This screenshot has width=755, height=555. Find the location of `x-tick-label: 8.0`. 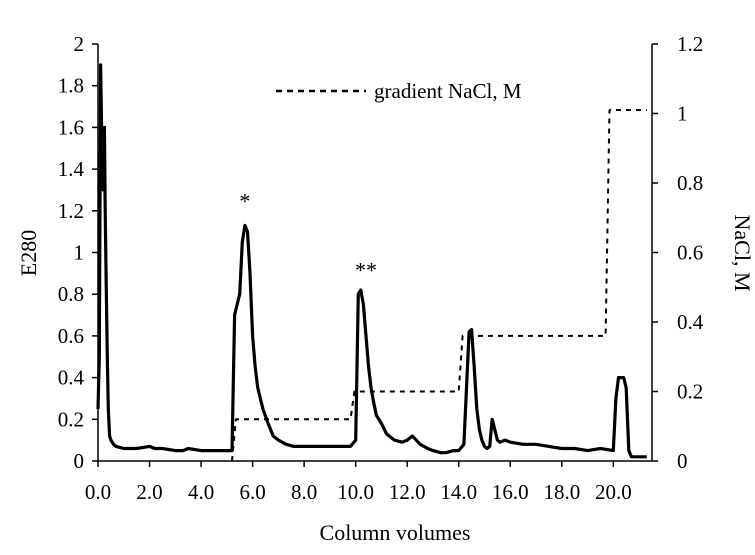

x-tick-label: 8.0 is located at coordinates (304, 492).